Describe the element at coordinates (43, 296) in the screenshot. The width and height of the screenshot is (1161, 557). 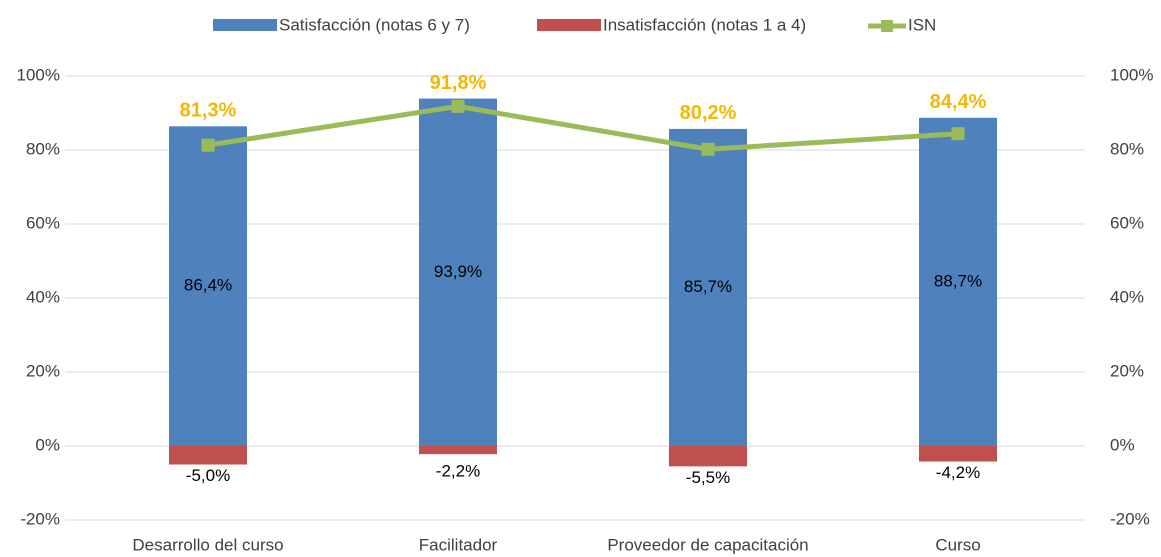
I see `y-tick-label: 40%` at that location.